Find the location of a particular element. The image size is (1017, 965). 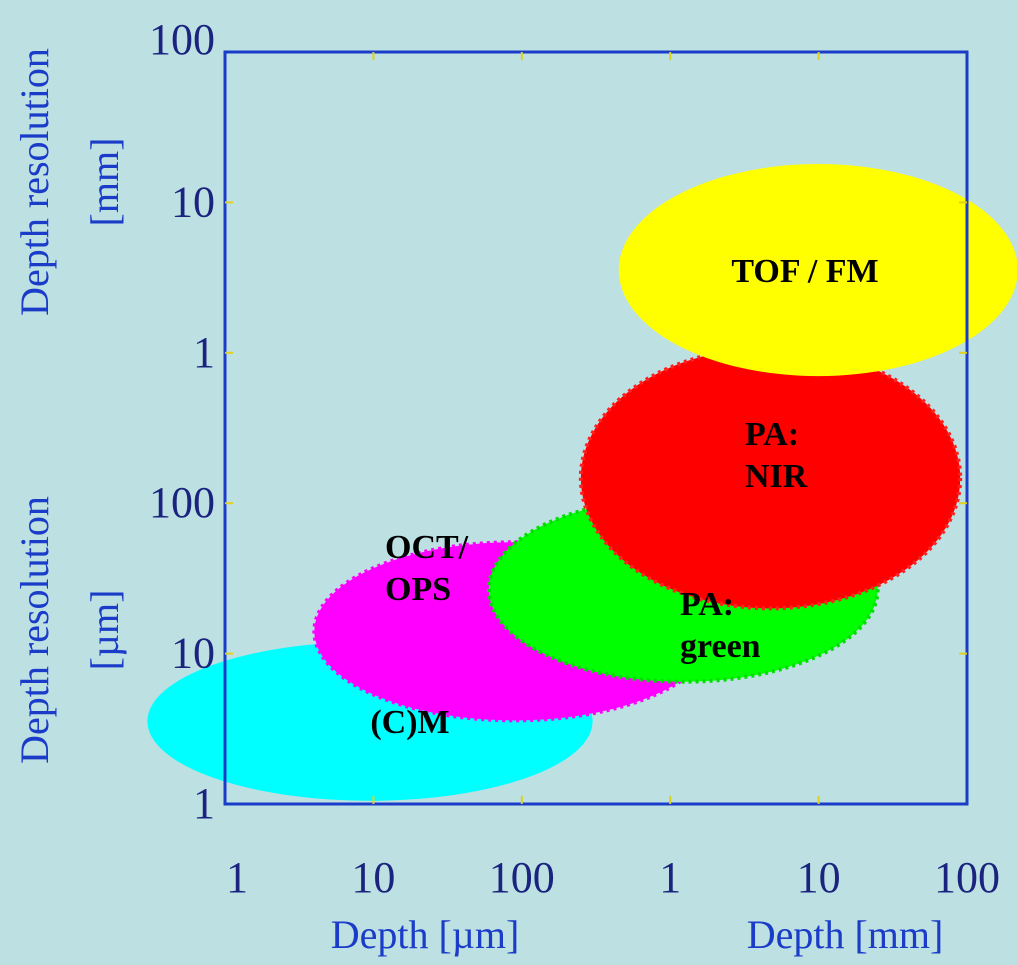

region-label-c-m-1: (C)M is located at coordinates (409, 722).